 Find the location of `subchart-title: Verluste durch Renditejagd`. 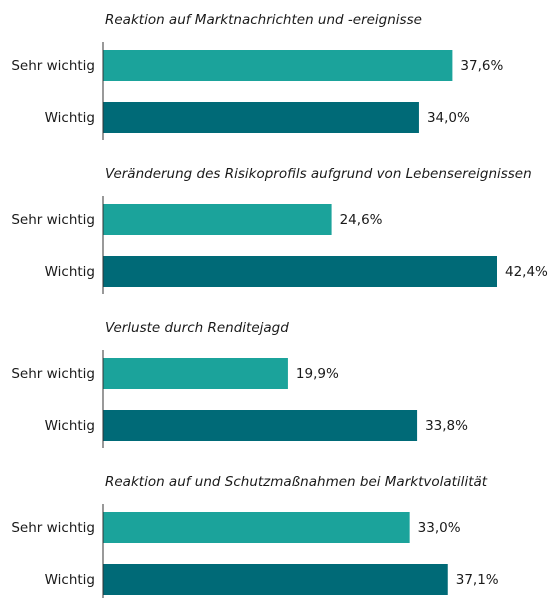

subchart-title: Verluste durch Renditejagd is located at coordinates (197, 328).